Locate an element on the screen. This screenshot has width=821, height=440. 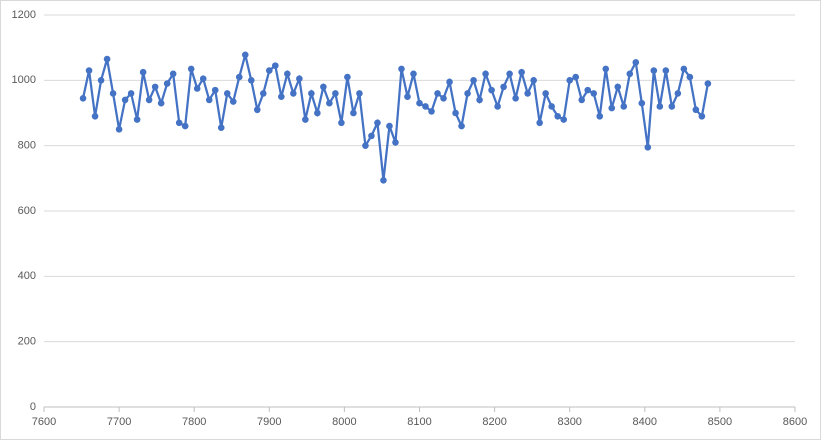
x-tick-label: 8000 is located at coordinates (344, 422).